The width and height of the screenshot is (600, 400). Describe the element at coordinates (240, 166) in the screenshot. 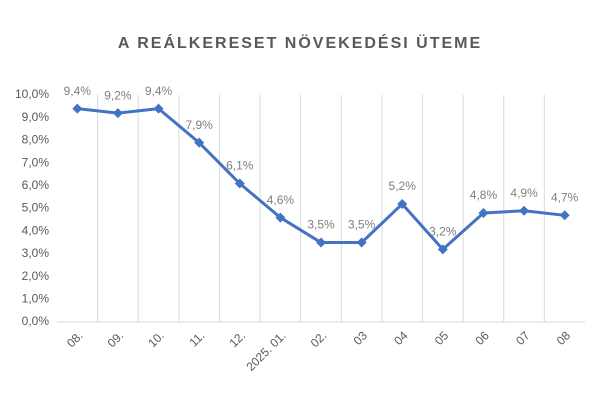

I see `value-label: 6,1%` at that location.